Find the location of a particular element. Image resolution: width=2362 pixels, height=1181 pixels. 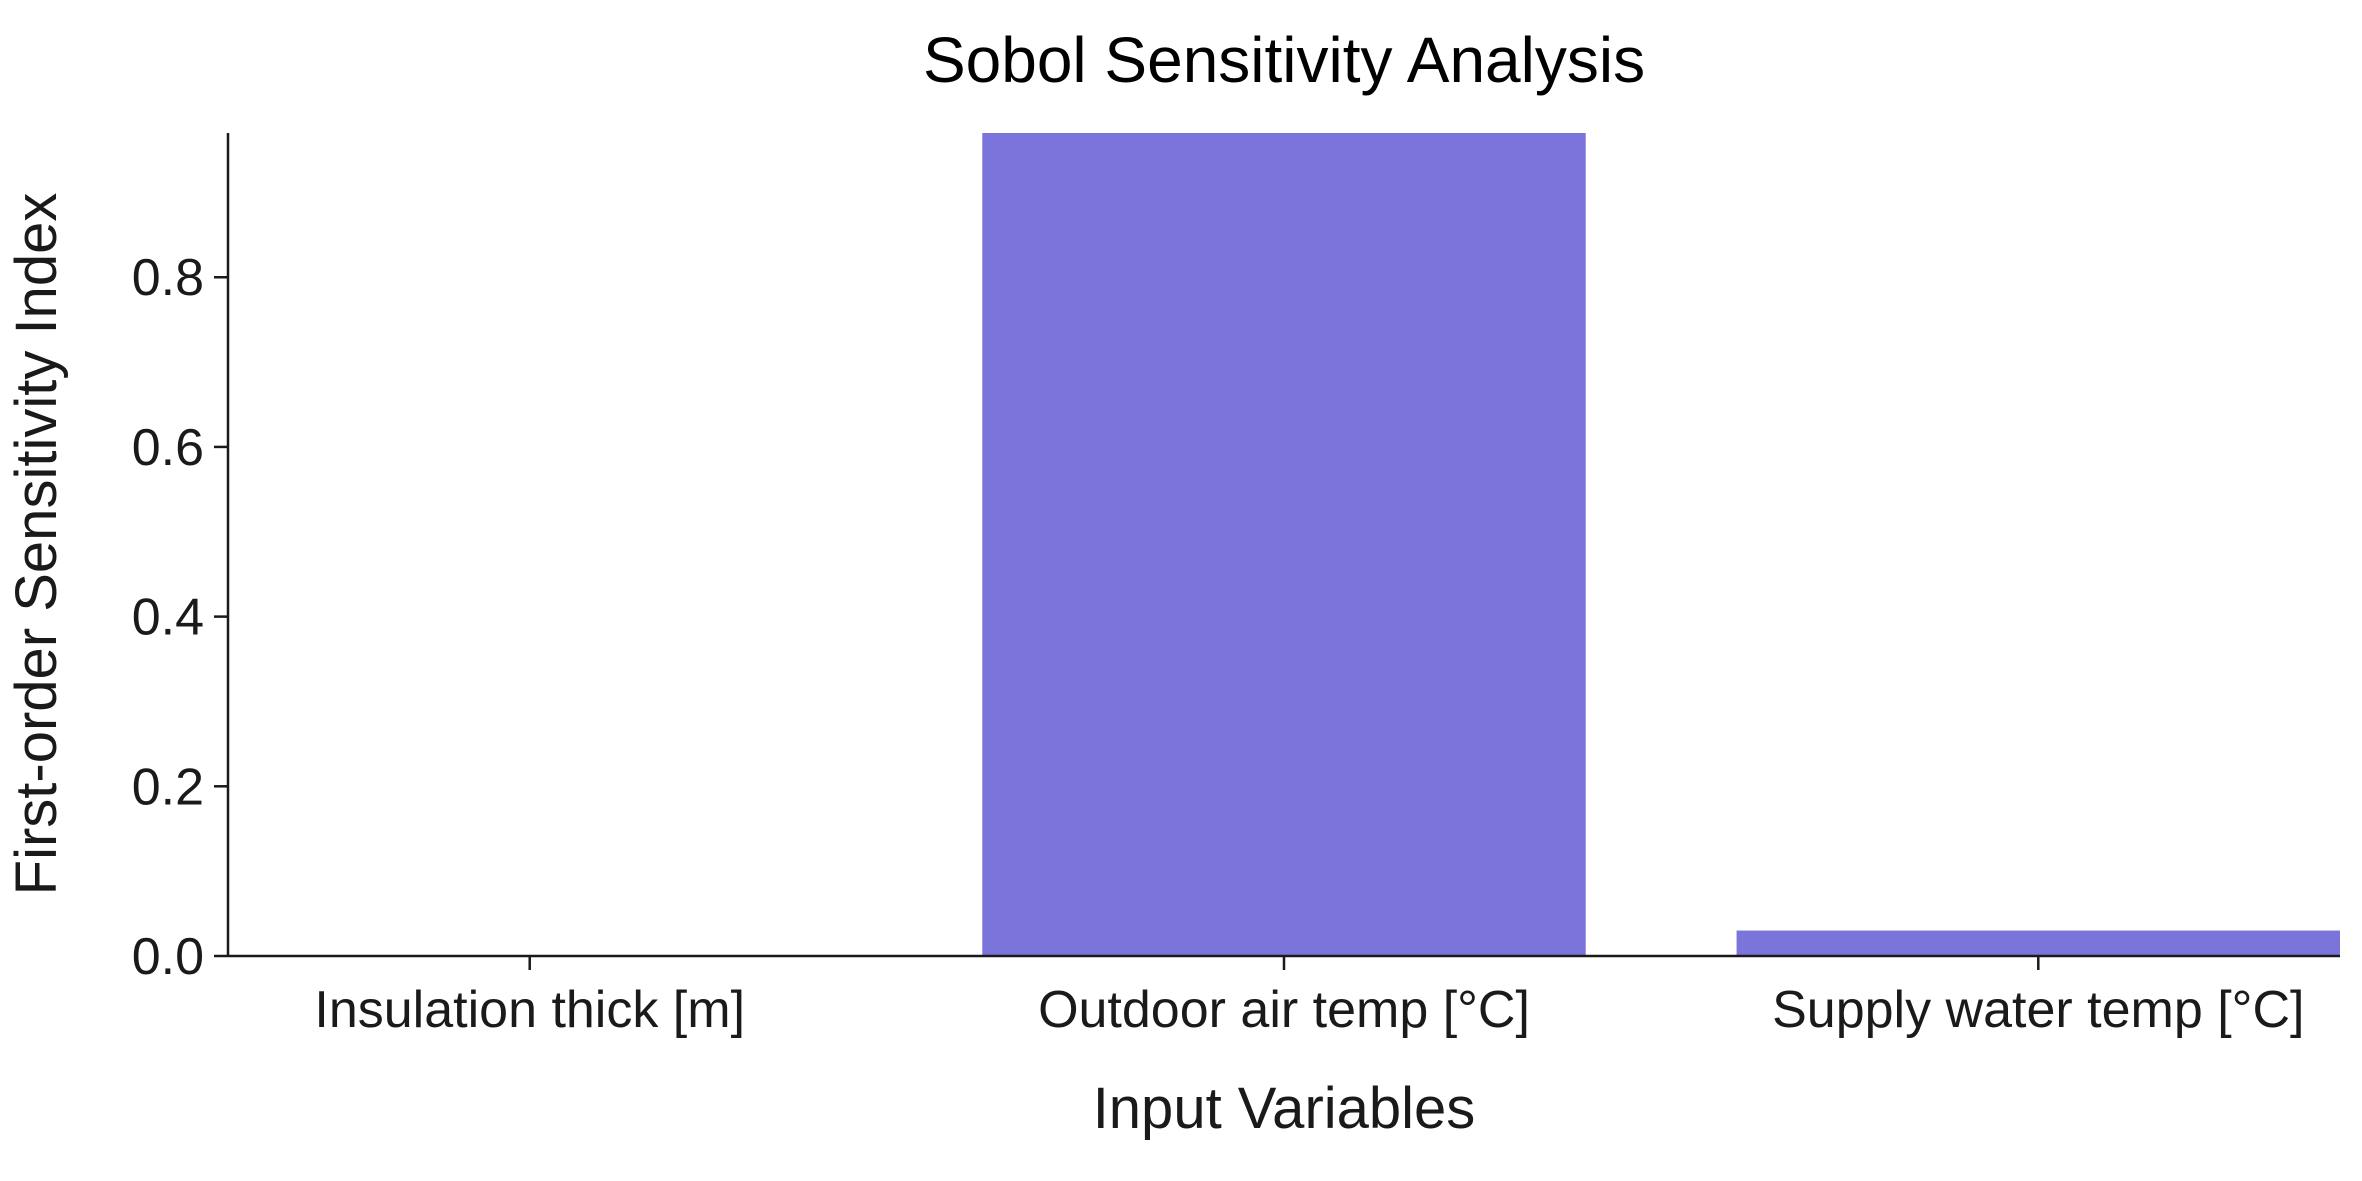

y-tick-label: 0.2 is located at coordinates (168, 787).